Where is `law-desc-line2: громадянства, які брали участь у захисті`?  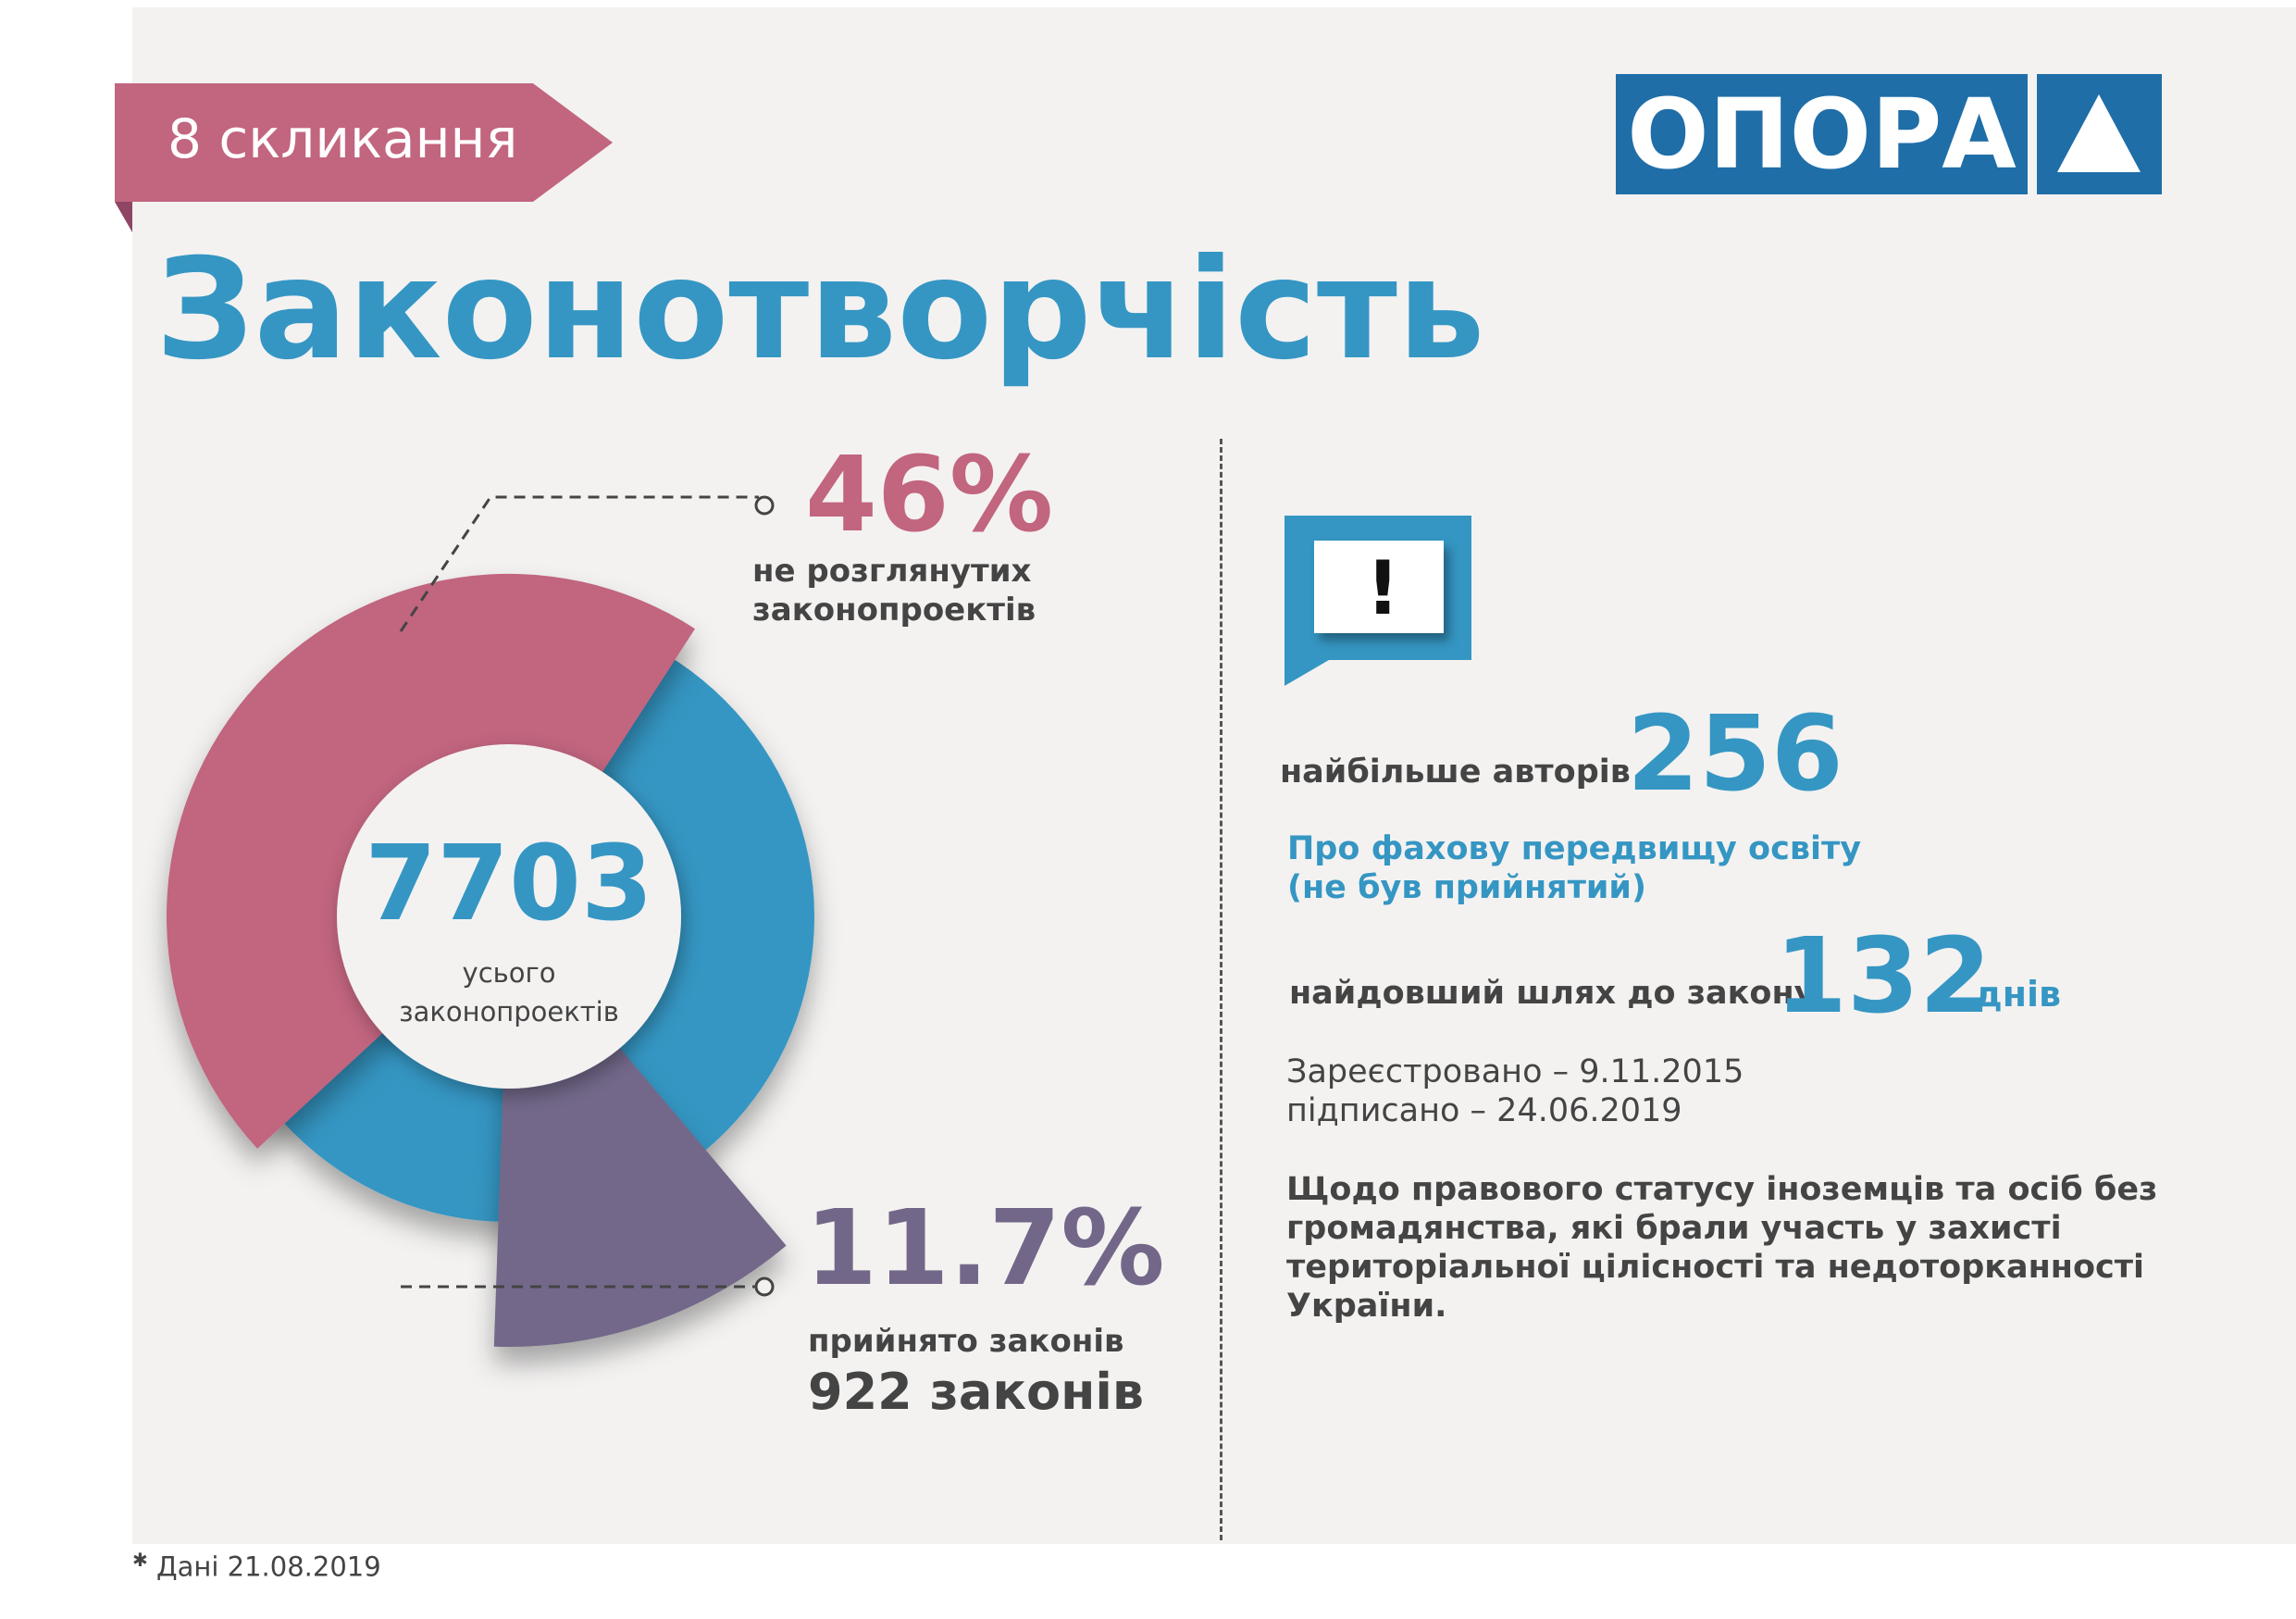 law-desc-line2: громадянства, які брали участь у захисті is located at coordinates (1674, 1228).